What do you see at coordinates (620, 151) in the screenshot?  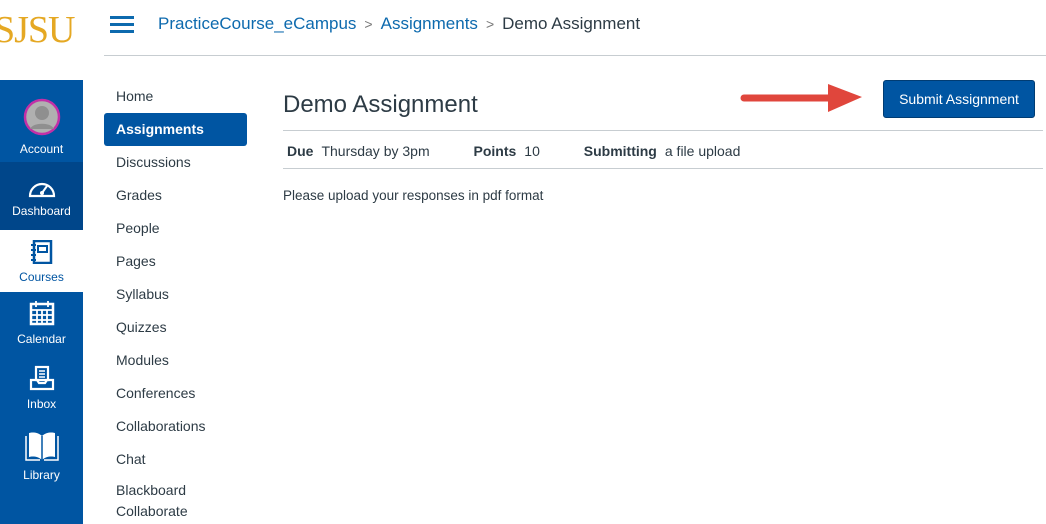 I see `submitting-label: Submitting` at bounding box center [620, 151].